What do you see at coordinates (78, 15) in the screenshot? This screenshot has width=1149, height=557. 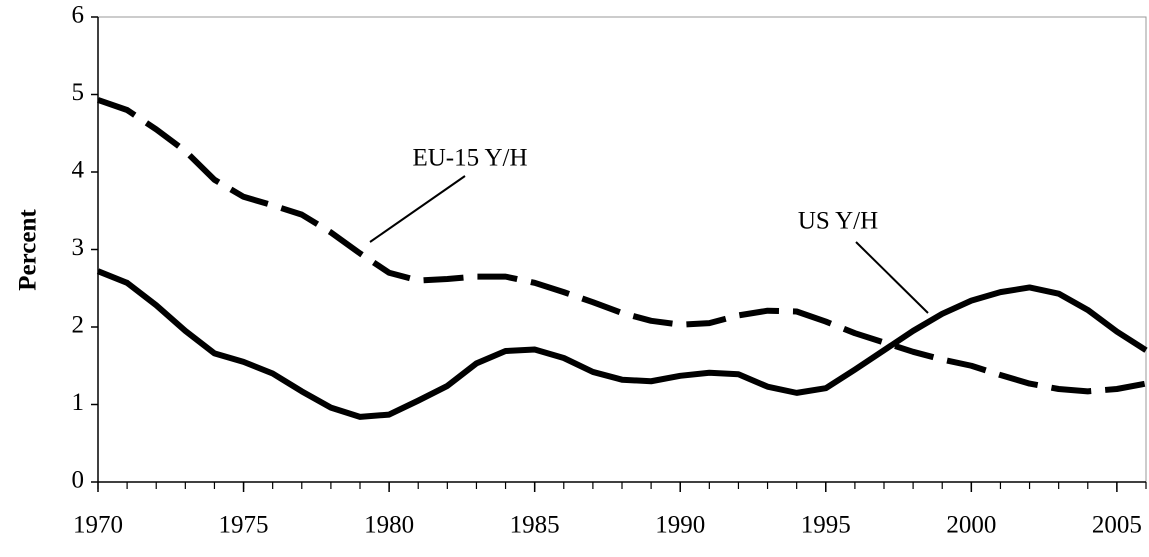 I see `y-tick-label: 6` at bounding box center [78, 15].